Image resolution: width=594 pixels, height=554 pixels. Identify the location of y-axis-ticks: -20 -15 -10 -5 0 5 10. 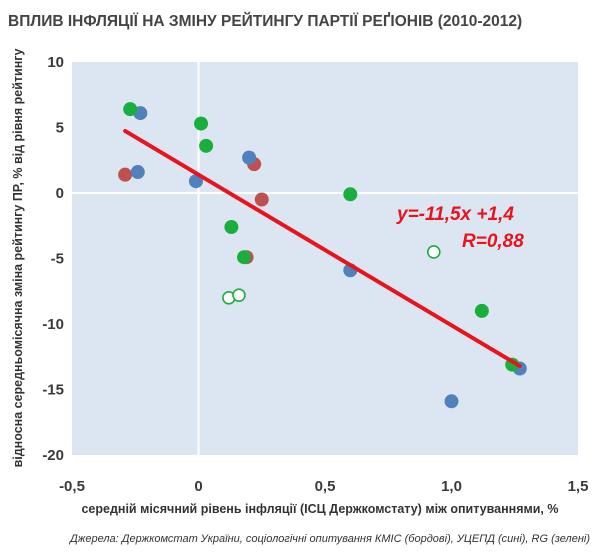
(53, 259).